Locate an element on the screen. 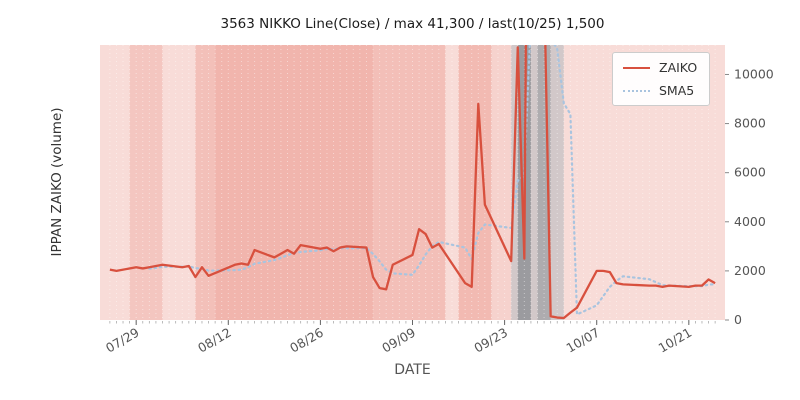 This screenshot has height=400, width=800. x-axis-label: DATE is located at coordinates (412, 370).